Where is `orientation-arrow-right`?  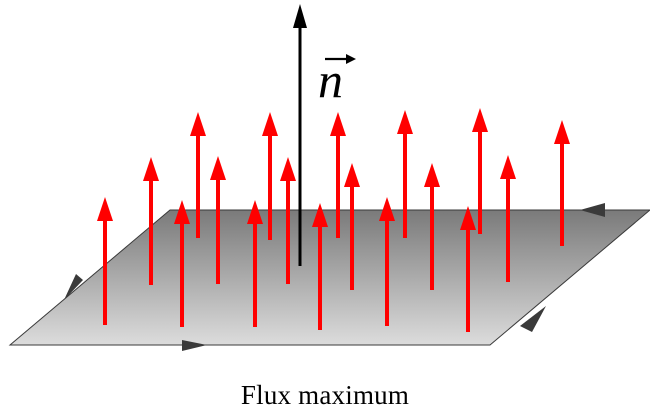 orientation-arrow-right is located at coordinates (533, 319).